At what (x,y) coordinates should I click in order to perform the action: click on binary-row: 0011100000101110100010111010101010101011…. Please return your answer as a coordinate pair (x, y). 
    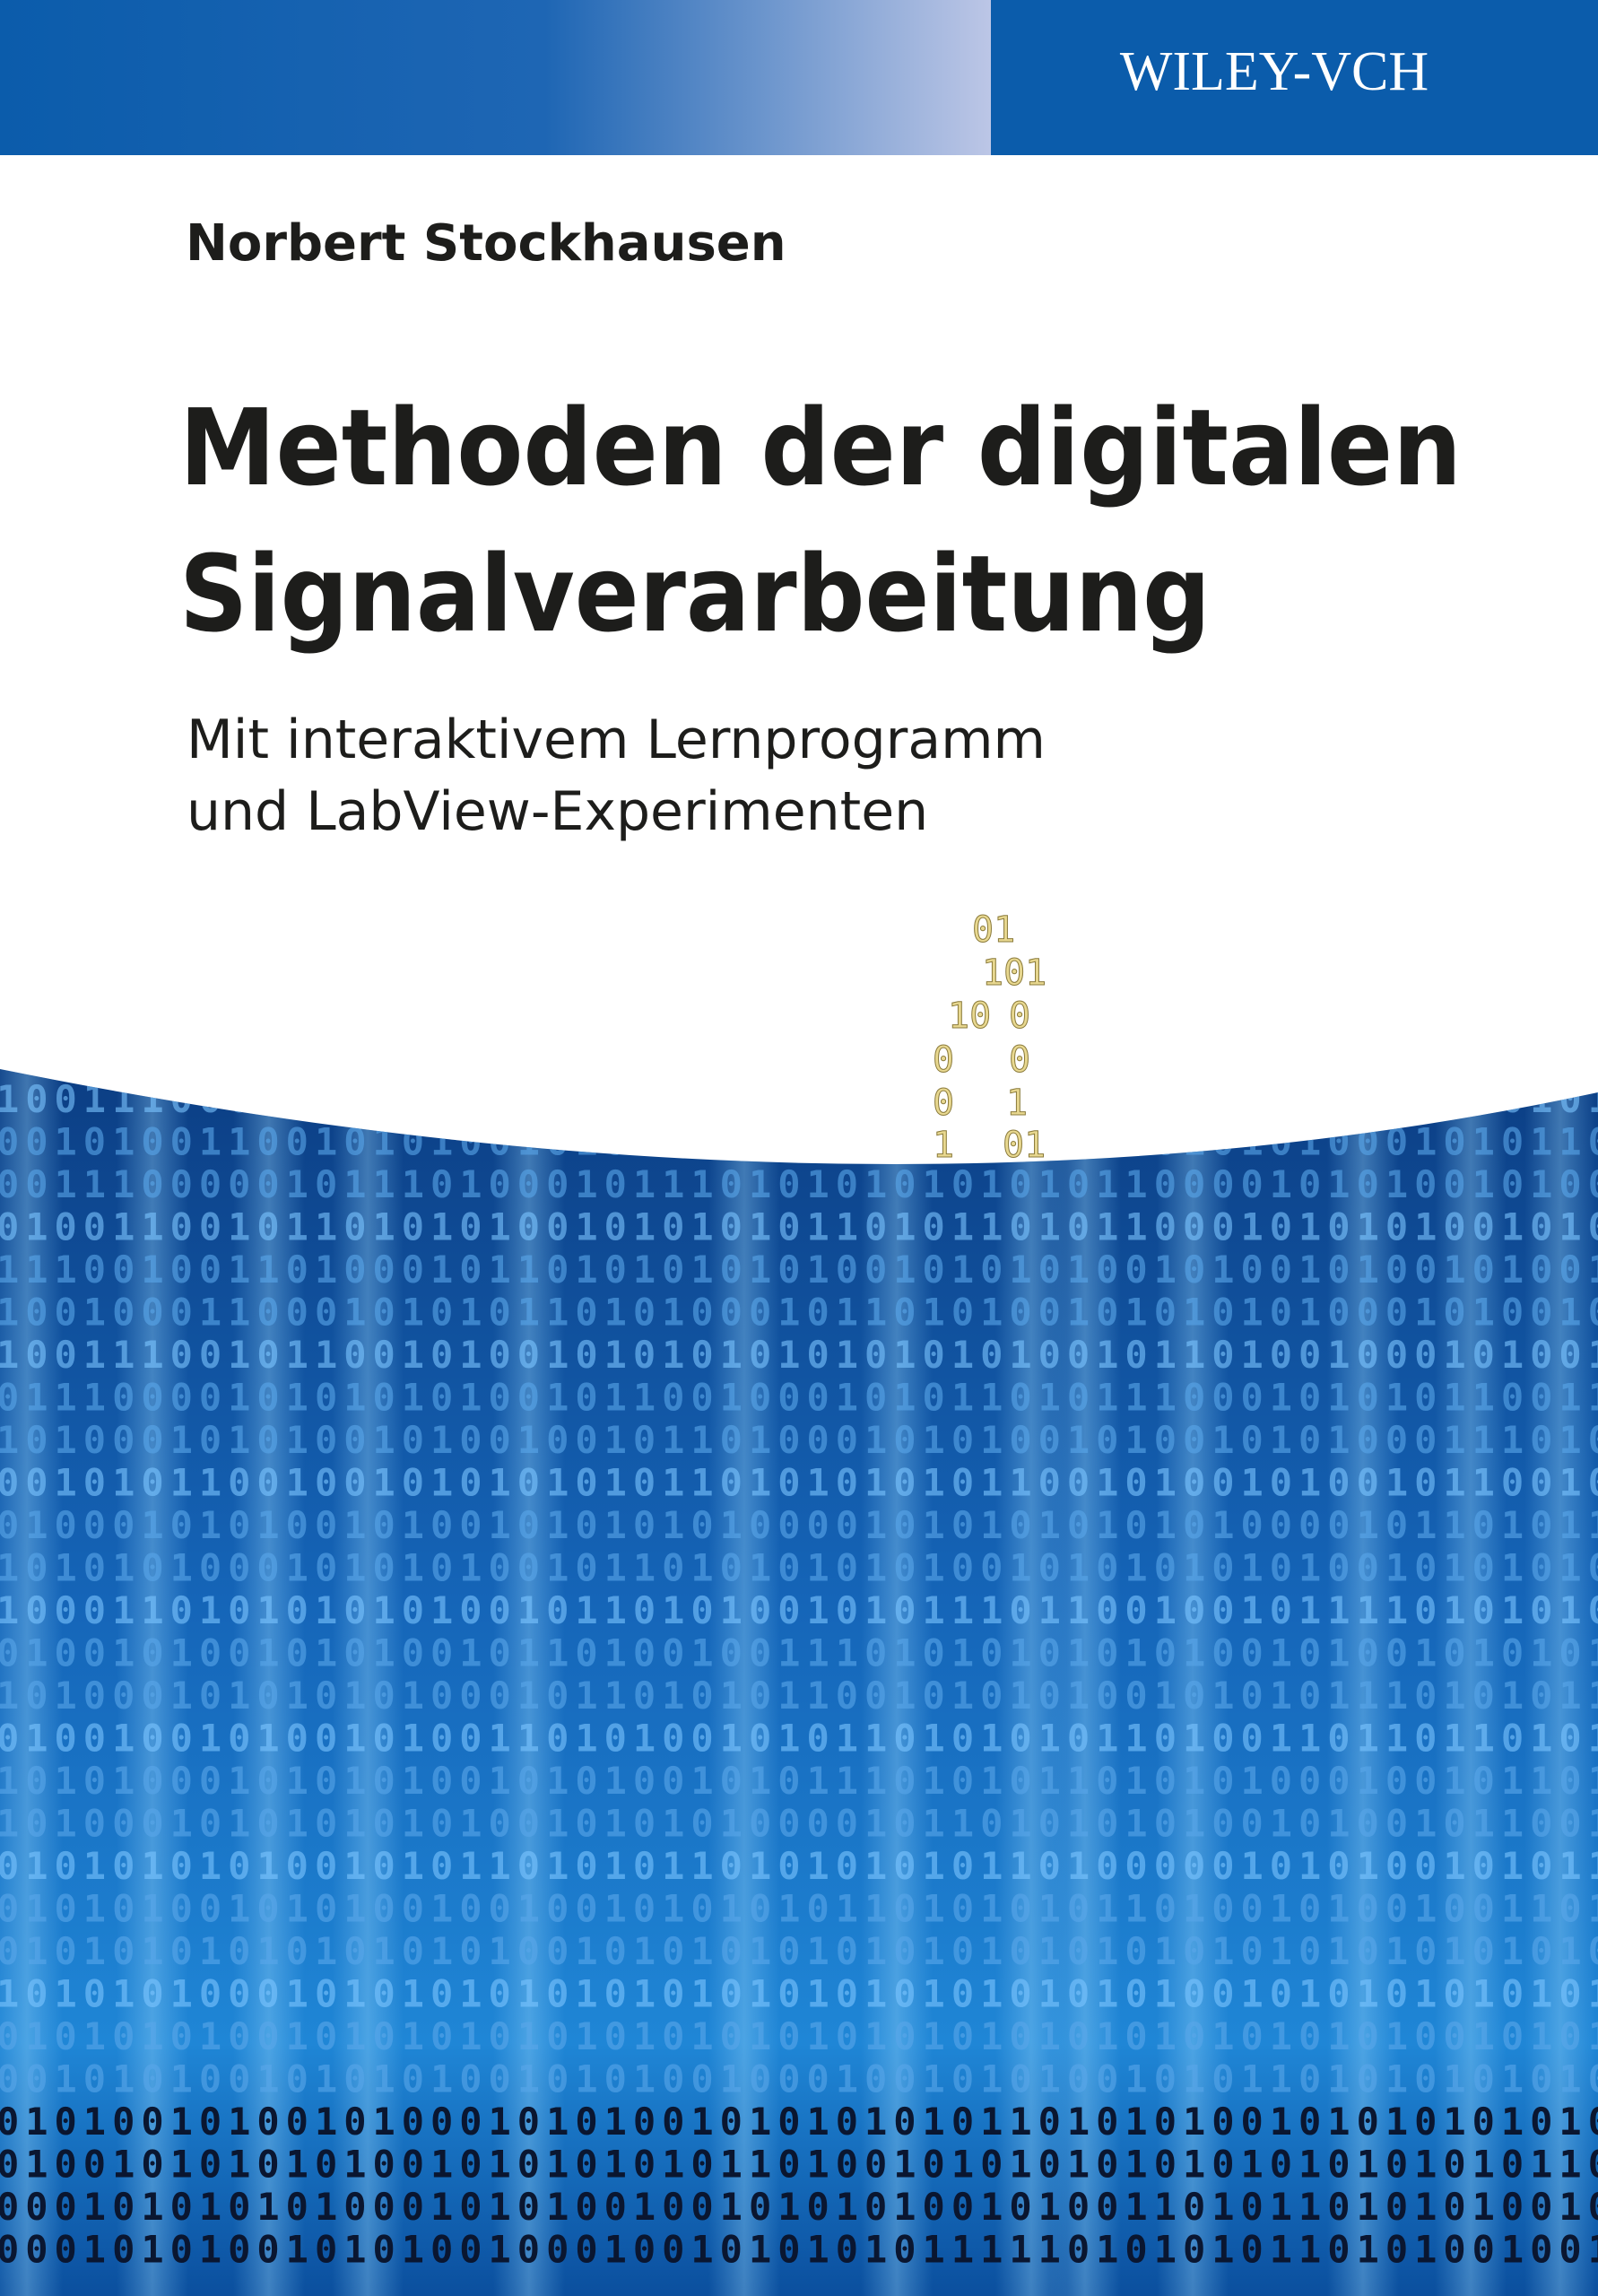
    Looking at the image, I should click on (799, 1184).